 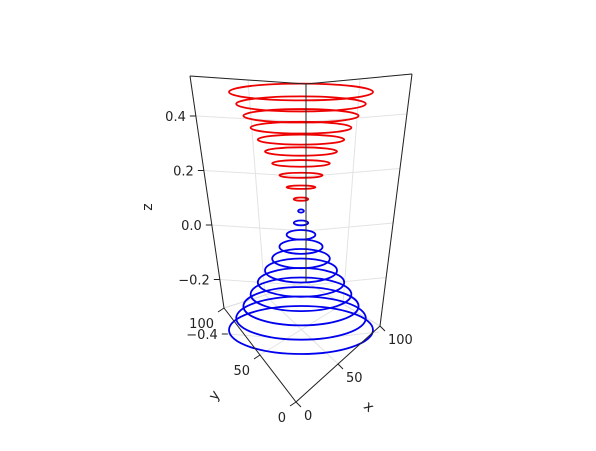 I want to click on y-tick-label: 100, so click(x=201, y=324).